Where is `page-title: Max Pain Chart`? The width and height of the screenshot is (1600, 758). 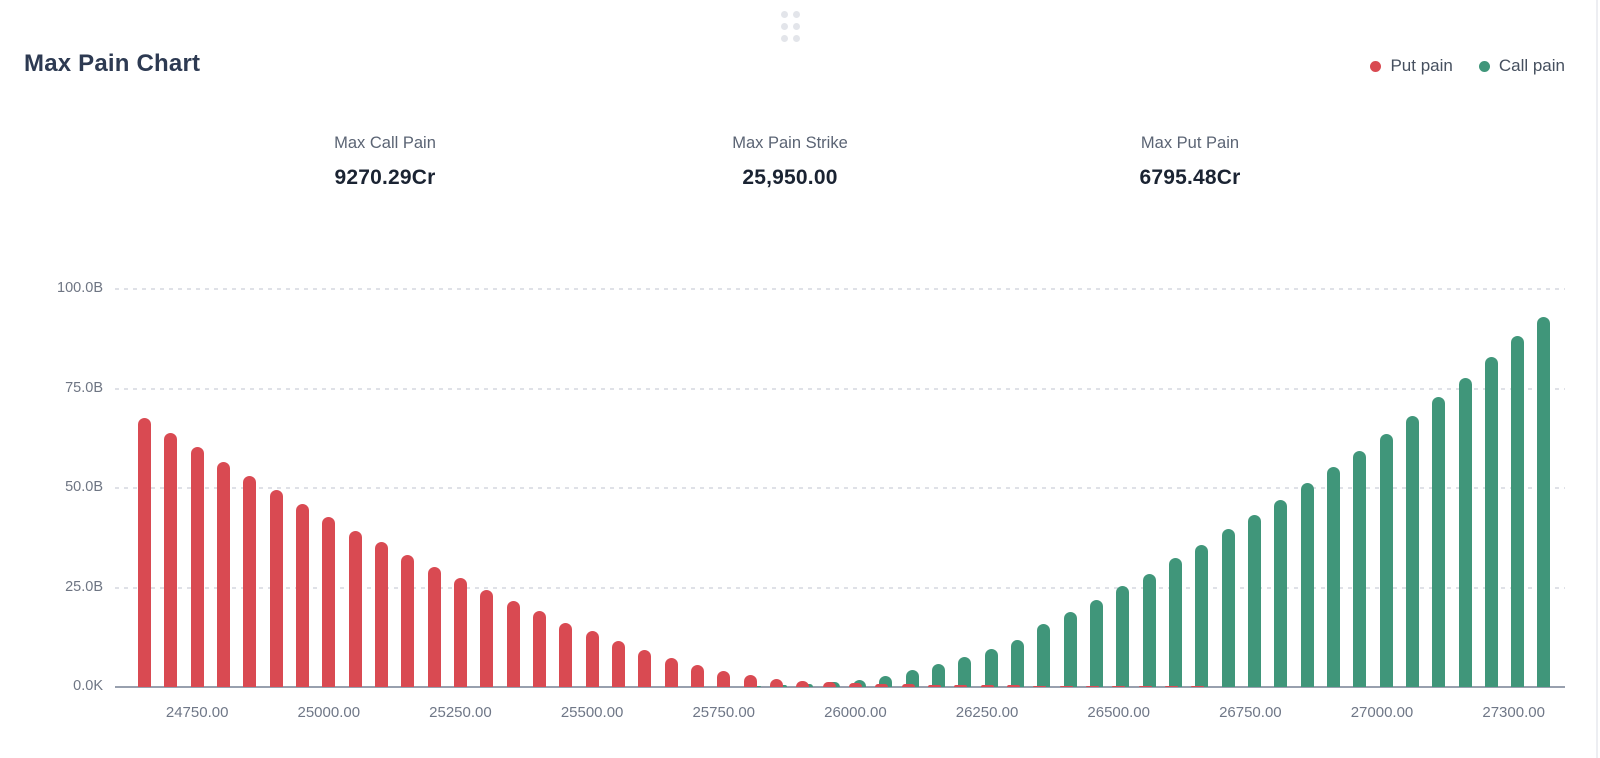
page-title: Max Pain Chart is located at coordinates (112, 63).